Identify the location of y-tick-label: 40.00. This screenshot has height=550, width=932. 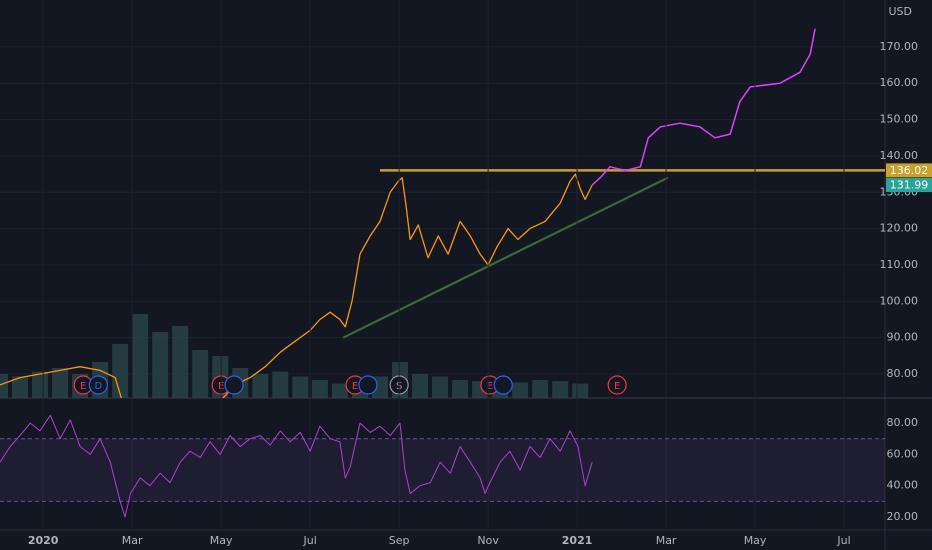
(903, 485).